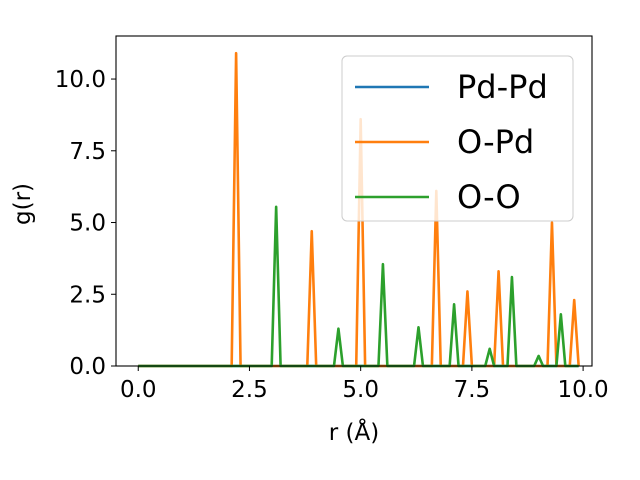  What do you see at coordinates (80, 80) in the screenshot?
I see `y-tick-label: 10.0` at bounding box center [80, 80].